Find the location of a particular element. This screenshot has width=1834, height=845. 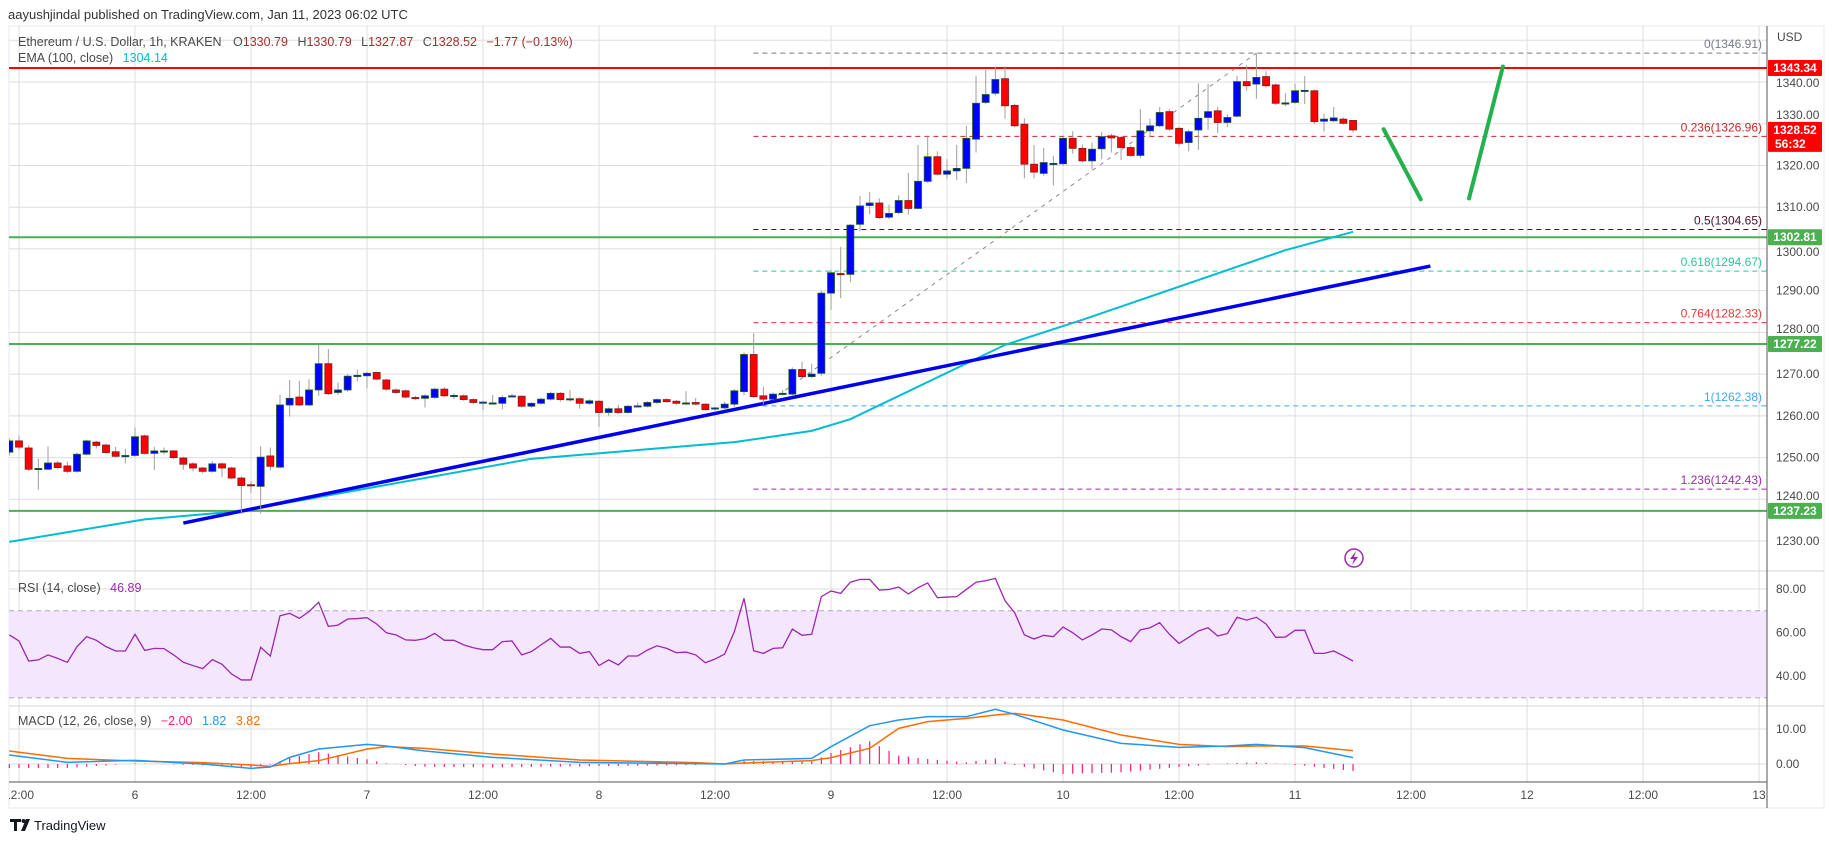

high-label: H is located at coordinates (301, 42).